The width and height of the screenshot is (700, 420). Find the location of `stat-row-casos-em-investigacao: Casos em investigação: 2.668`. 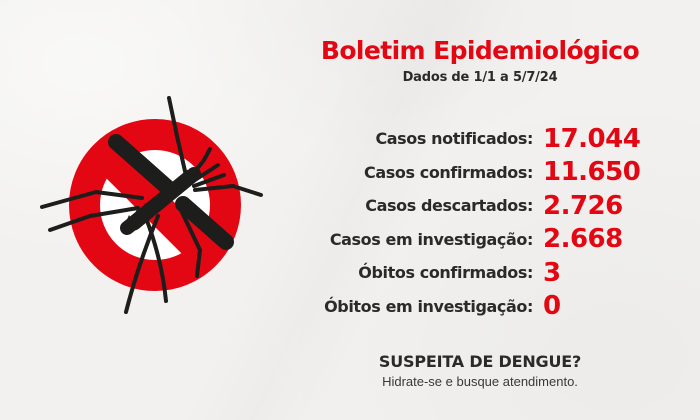

stat-row-casos-em-investigacao: Casos em investigação: 2.668 is located at coordinates (480, 240).